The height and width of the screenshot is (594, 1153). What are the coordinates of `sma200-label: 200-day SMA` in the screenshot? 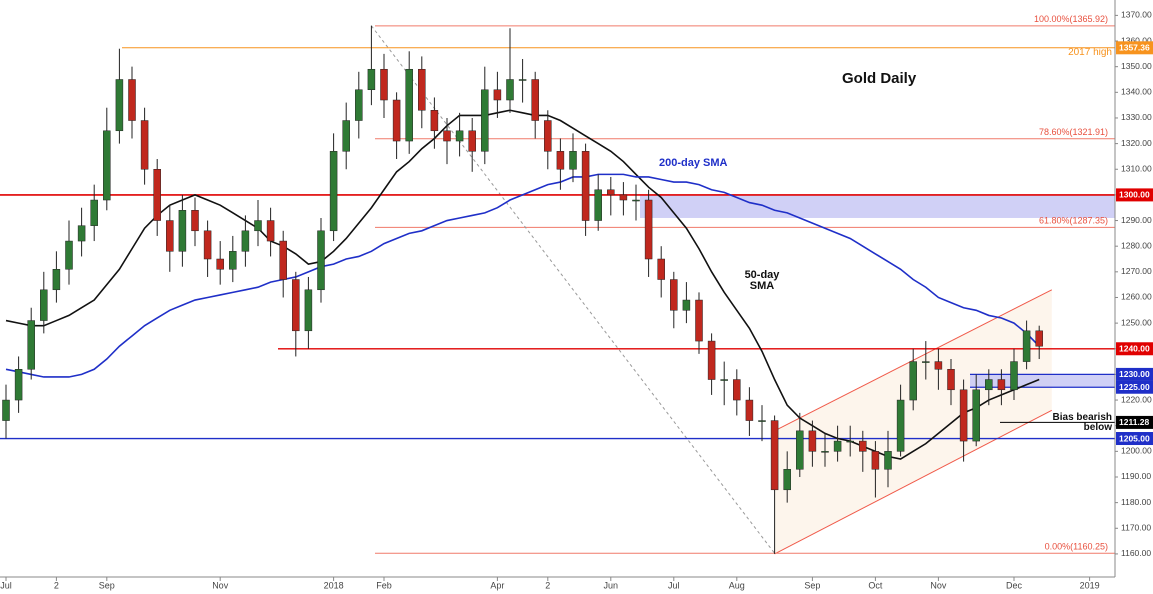 It's located at (693, 163).